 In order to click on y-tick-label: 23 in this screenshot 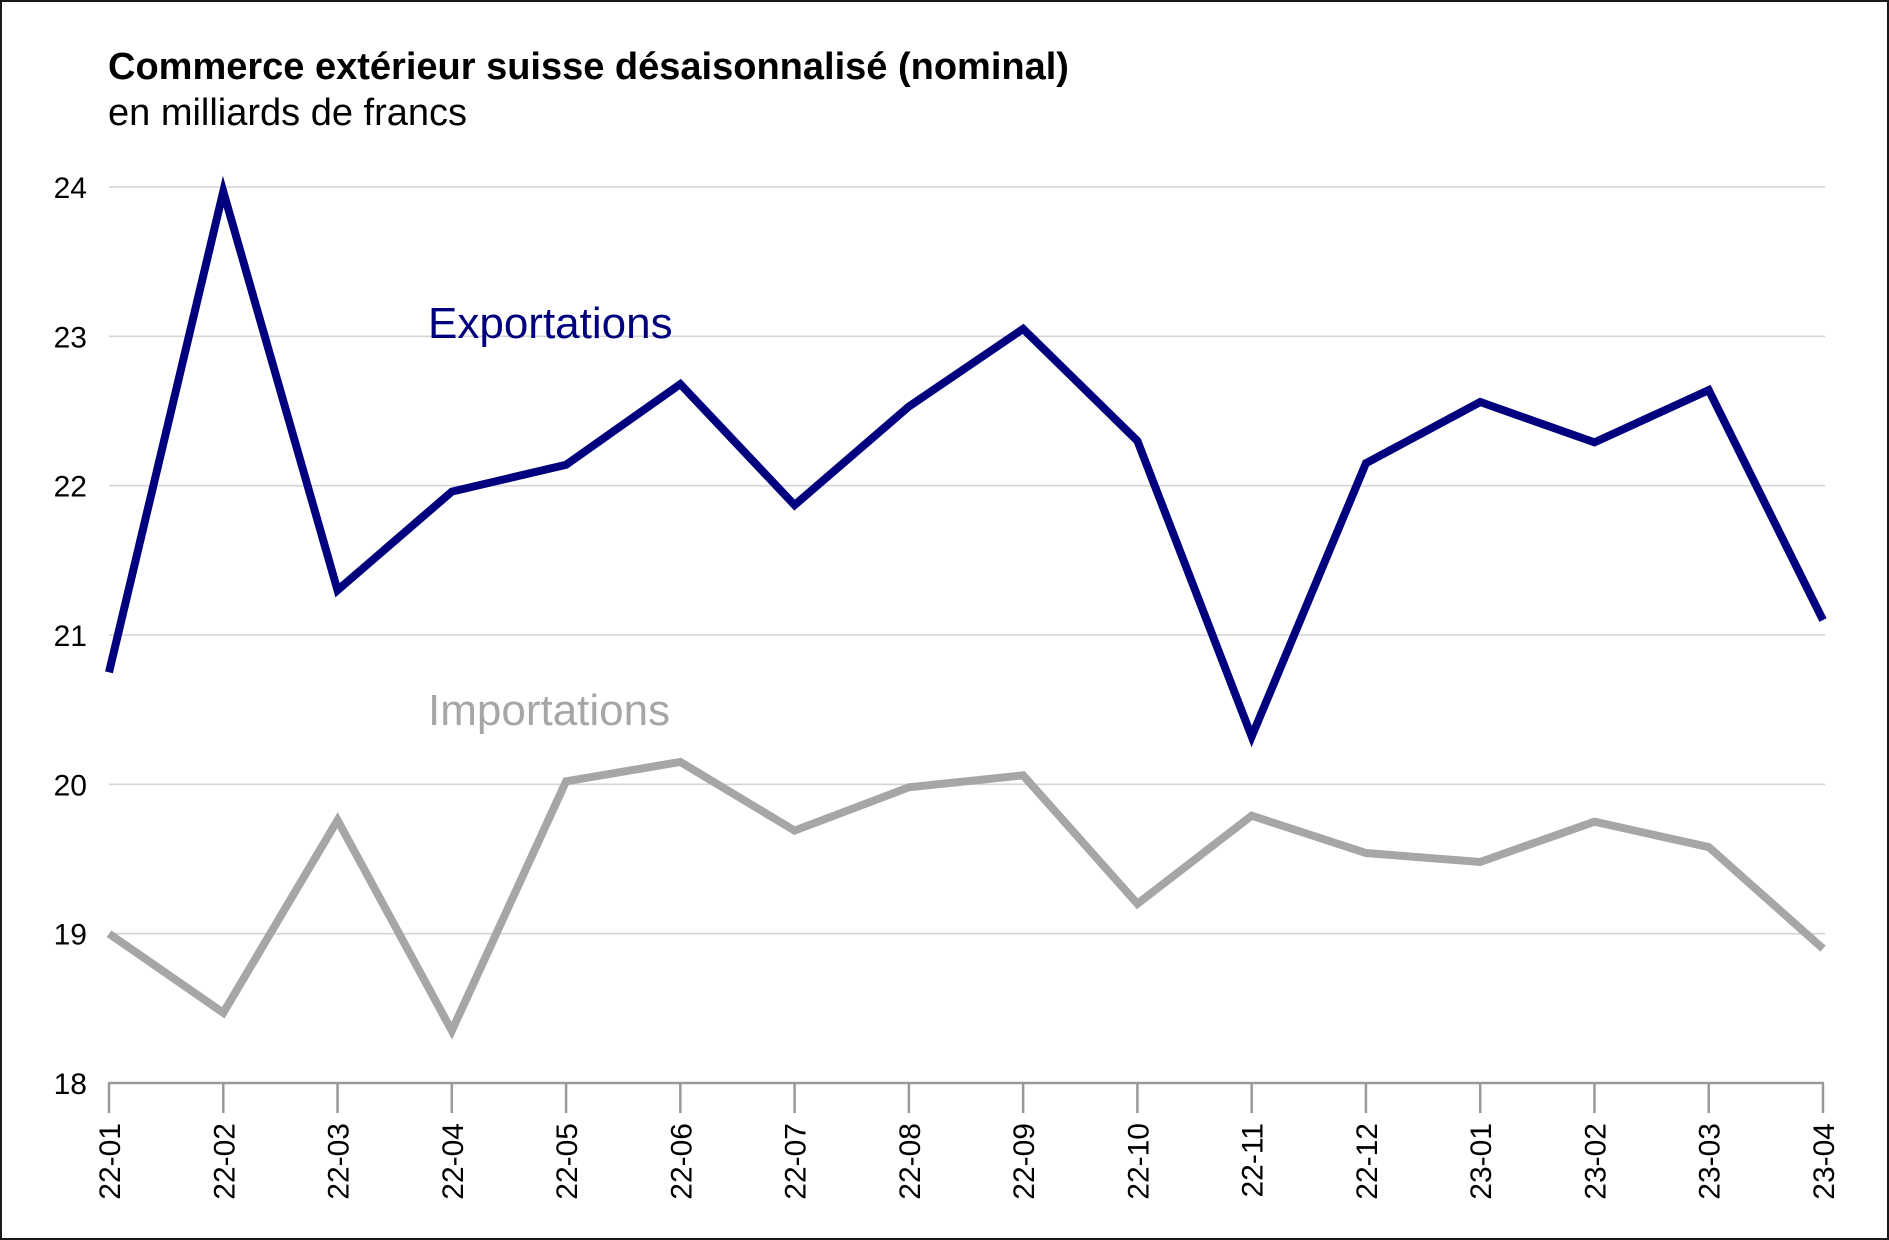, I will do `click(70, 337)`.